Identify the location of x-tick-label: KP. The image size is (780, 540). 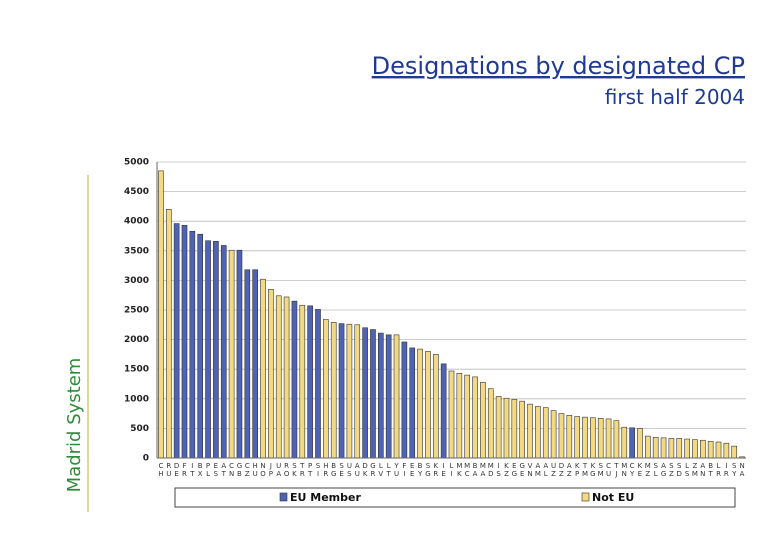
(577, 470).